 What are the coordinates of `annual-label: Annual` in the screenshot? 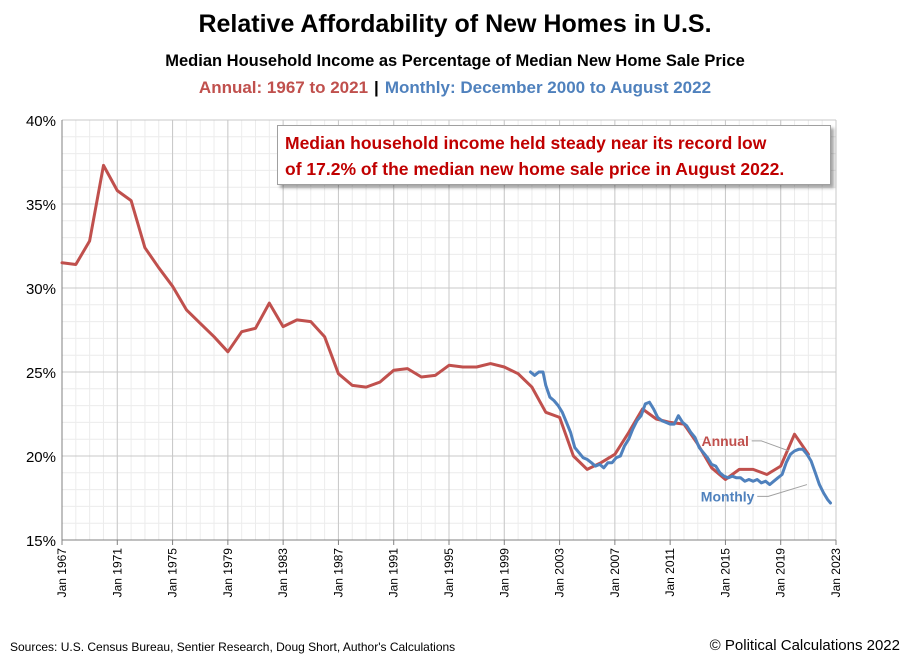 It's located at (724, 441).